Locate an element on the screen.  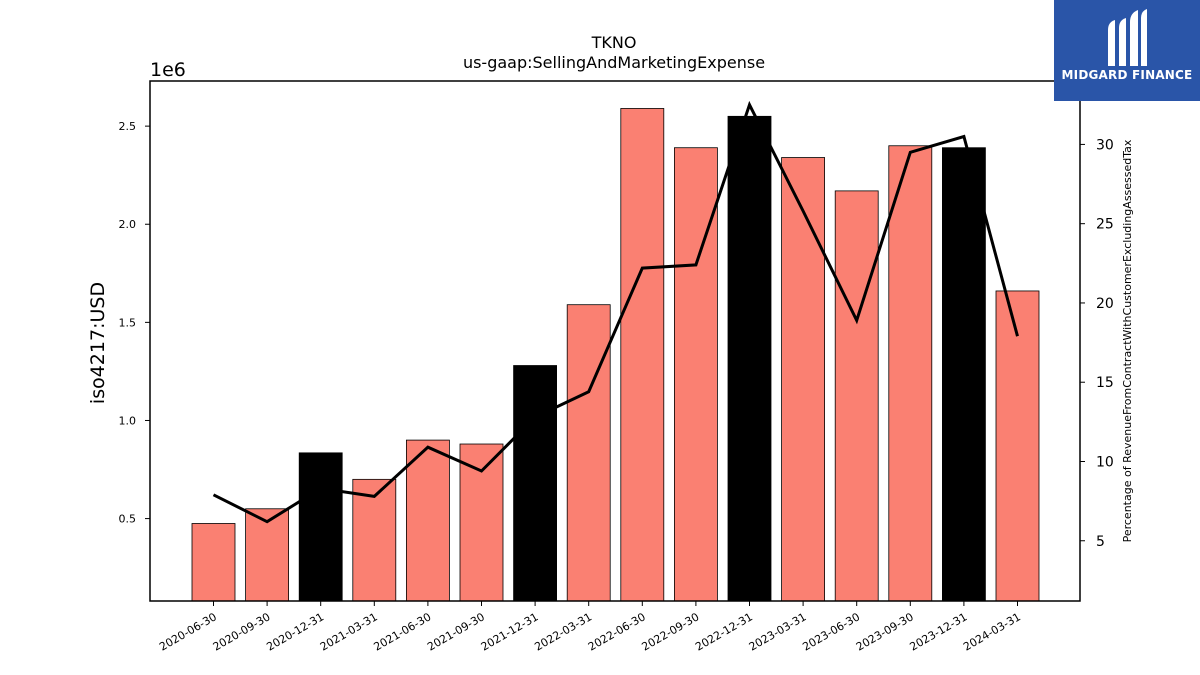
x-tick-label: 2023-09-30 is located at coordinates (885, 631).